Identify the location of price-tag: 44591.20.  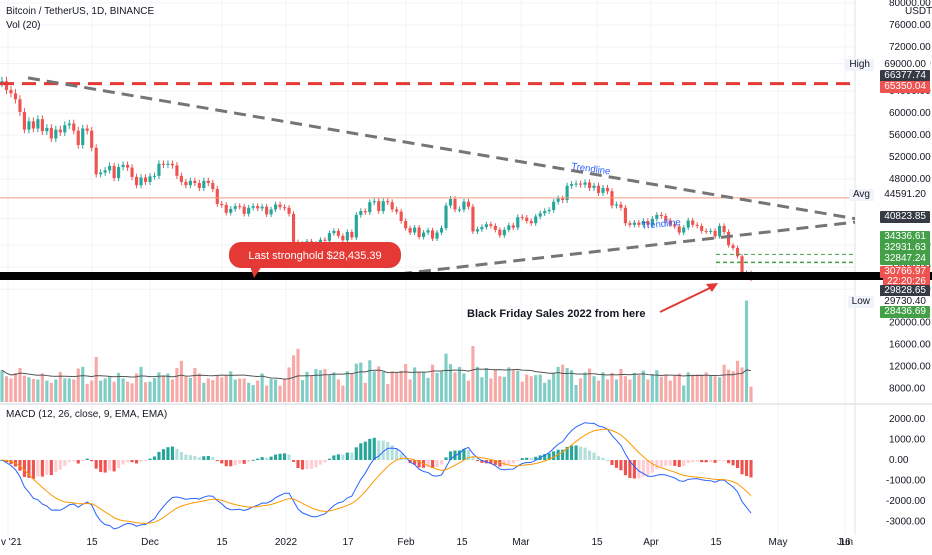
(905, 195).